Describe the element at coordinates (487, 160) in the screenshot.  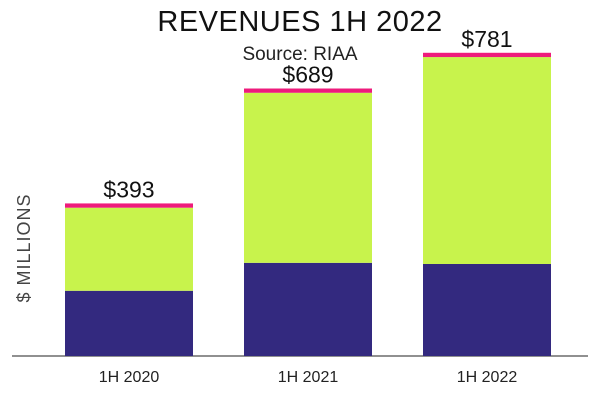
I see `bar-segment-2-1h-2022` at that location.